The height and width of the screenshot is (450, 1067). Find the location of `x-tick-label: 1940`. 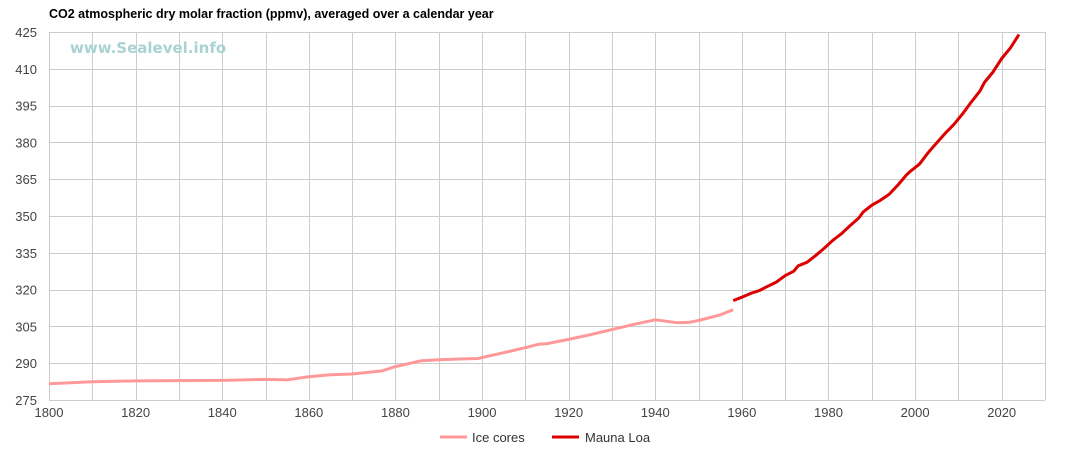

x-tick-label: 1940 is located at coordinates (655, 412).